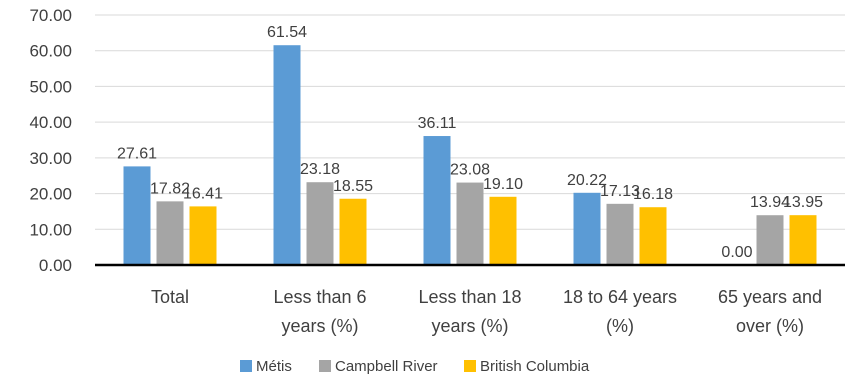 This screenshot has height=389, width=849. Describe the element at coordinates (620, 191) in the screenshot. I see `data-label: 17.13` at that location.